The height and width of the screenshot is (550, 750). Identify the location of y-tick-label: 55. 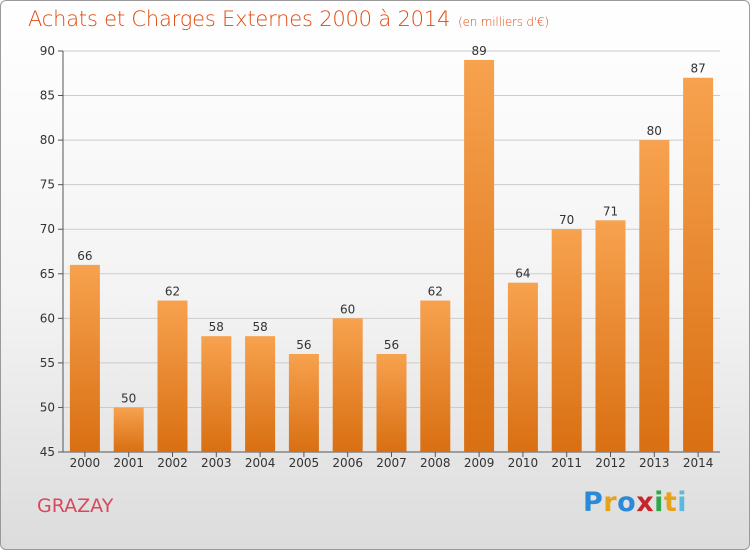
(47, 363).